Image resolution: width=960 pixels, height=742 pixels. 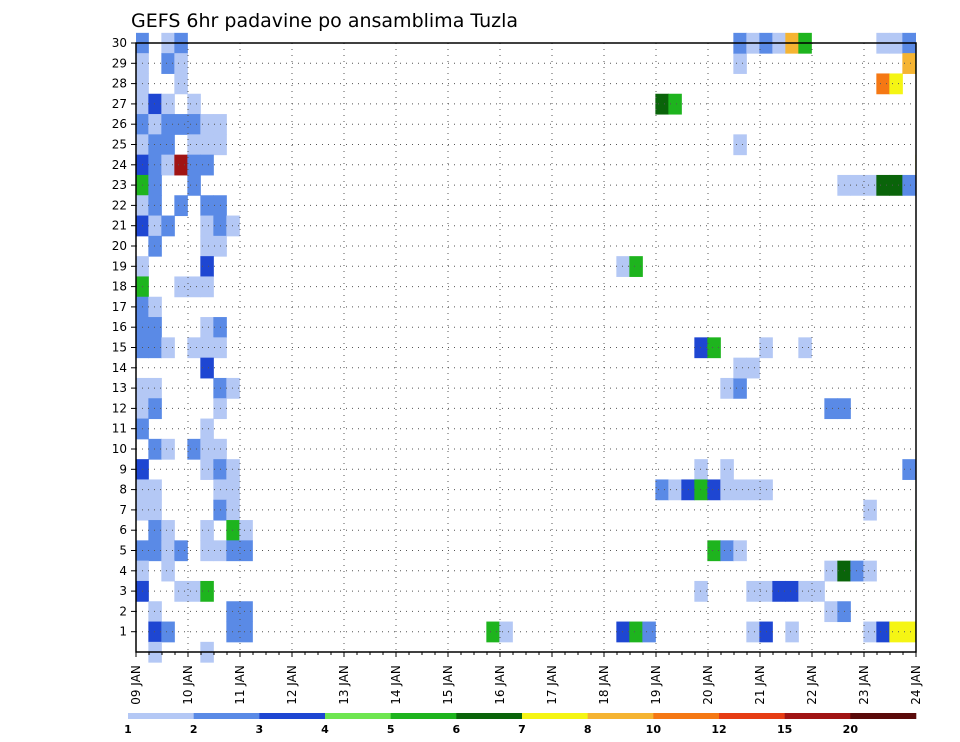 I want to click on legend-label: 1, so click(x=128, y=729).